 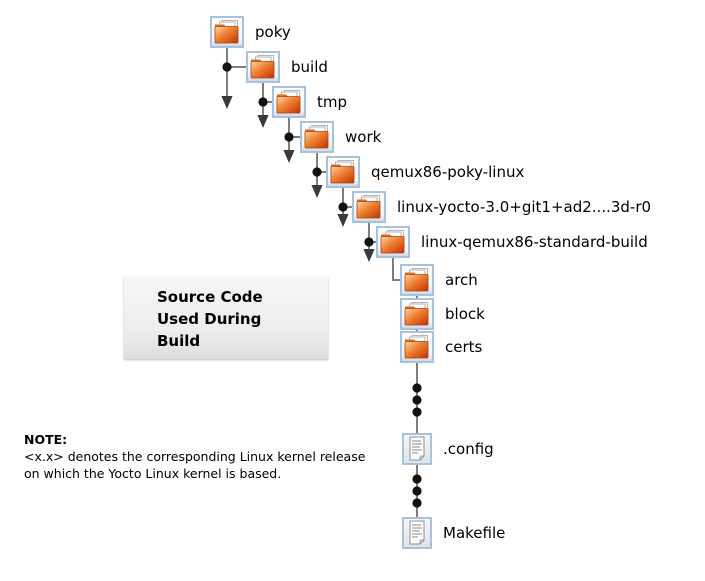 What do you see at coordinates (273, 32) in the screenshot?
I see `tree-node-label: poky` at bounding box center [273, 32].